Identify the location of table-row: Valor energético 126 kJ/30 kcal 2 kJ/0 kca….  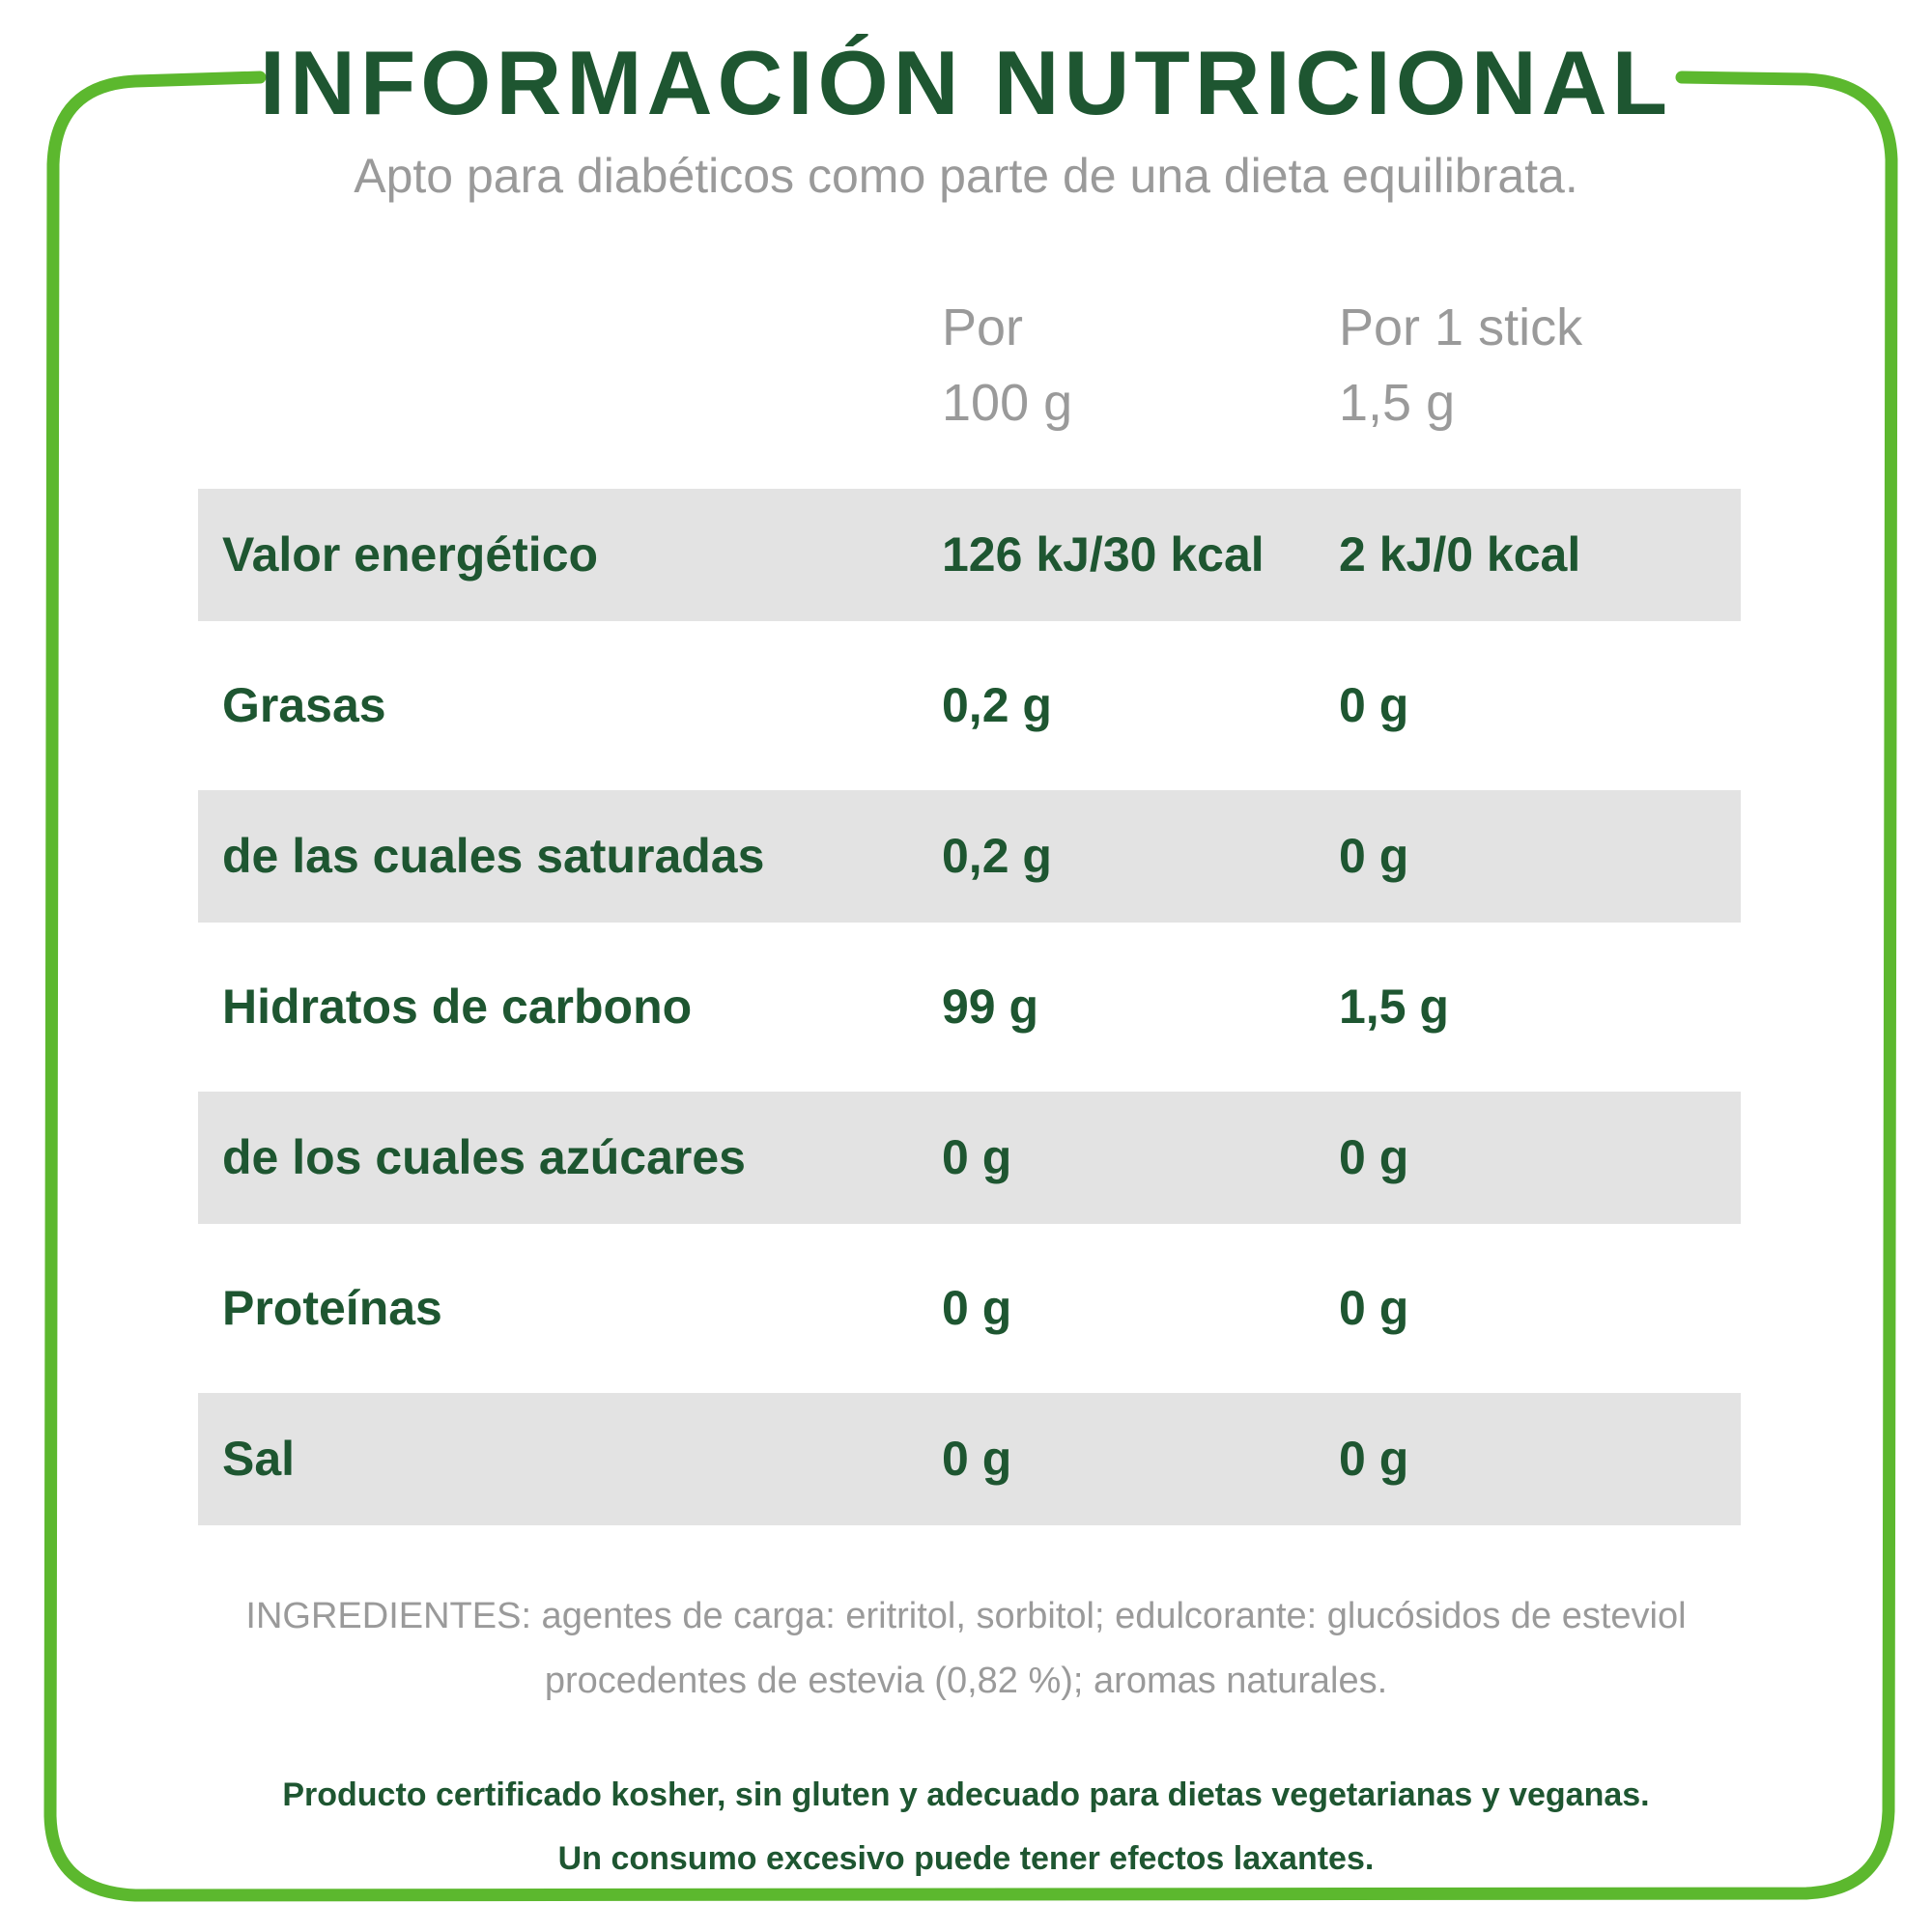
(969, 555).